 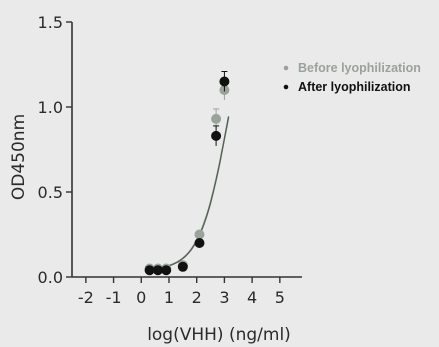 I want to click on y-tick-label: 1.0, so click(x=50, y=107).